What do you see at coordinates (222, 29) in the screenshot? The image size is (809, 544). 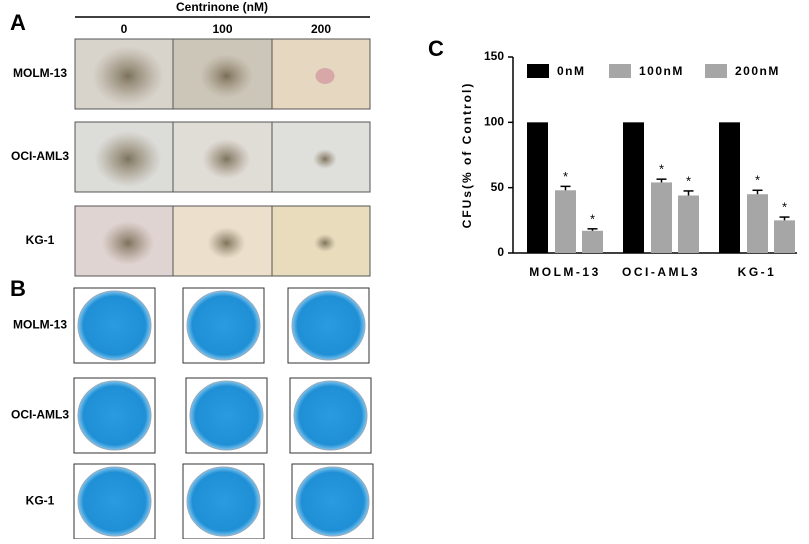 I see `column-label: 100` at bounding box center [222, 29].